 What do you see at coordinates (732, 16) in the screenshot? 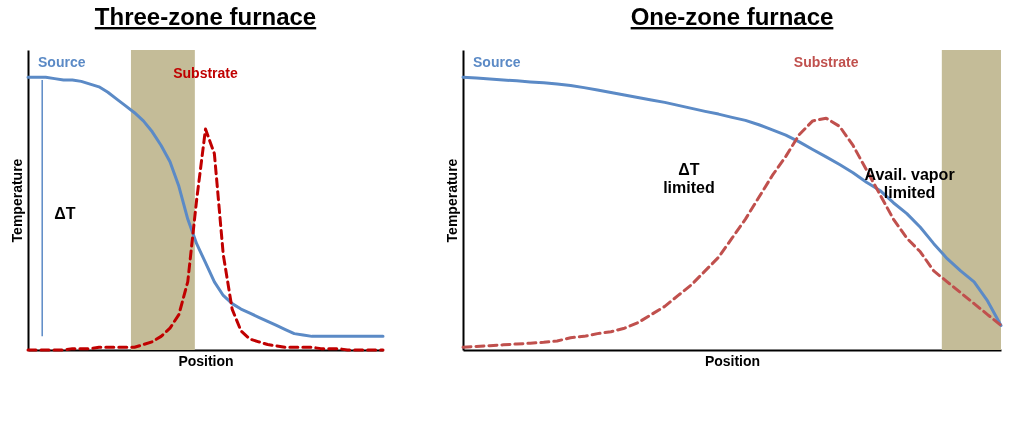
I see `chart-title: One-zone furnace` at bounding box center [732, 16].